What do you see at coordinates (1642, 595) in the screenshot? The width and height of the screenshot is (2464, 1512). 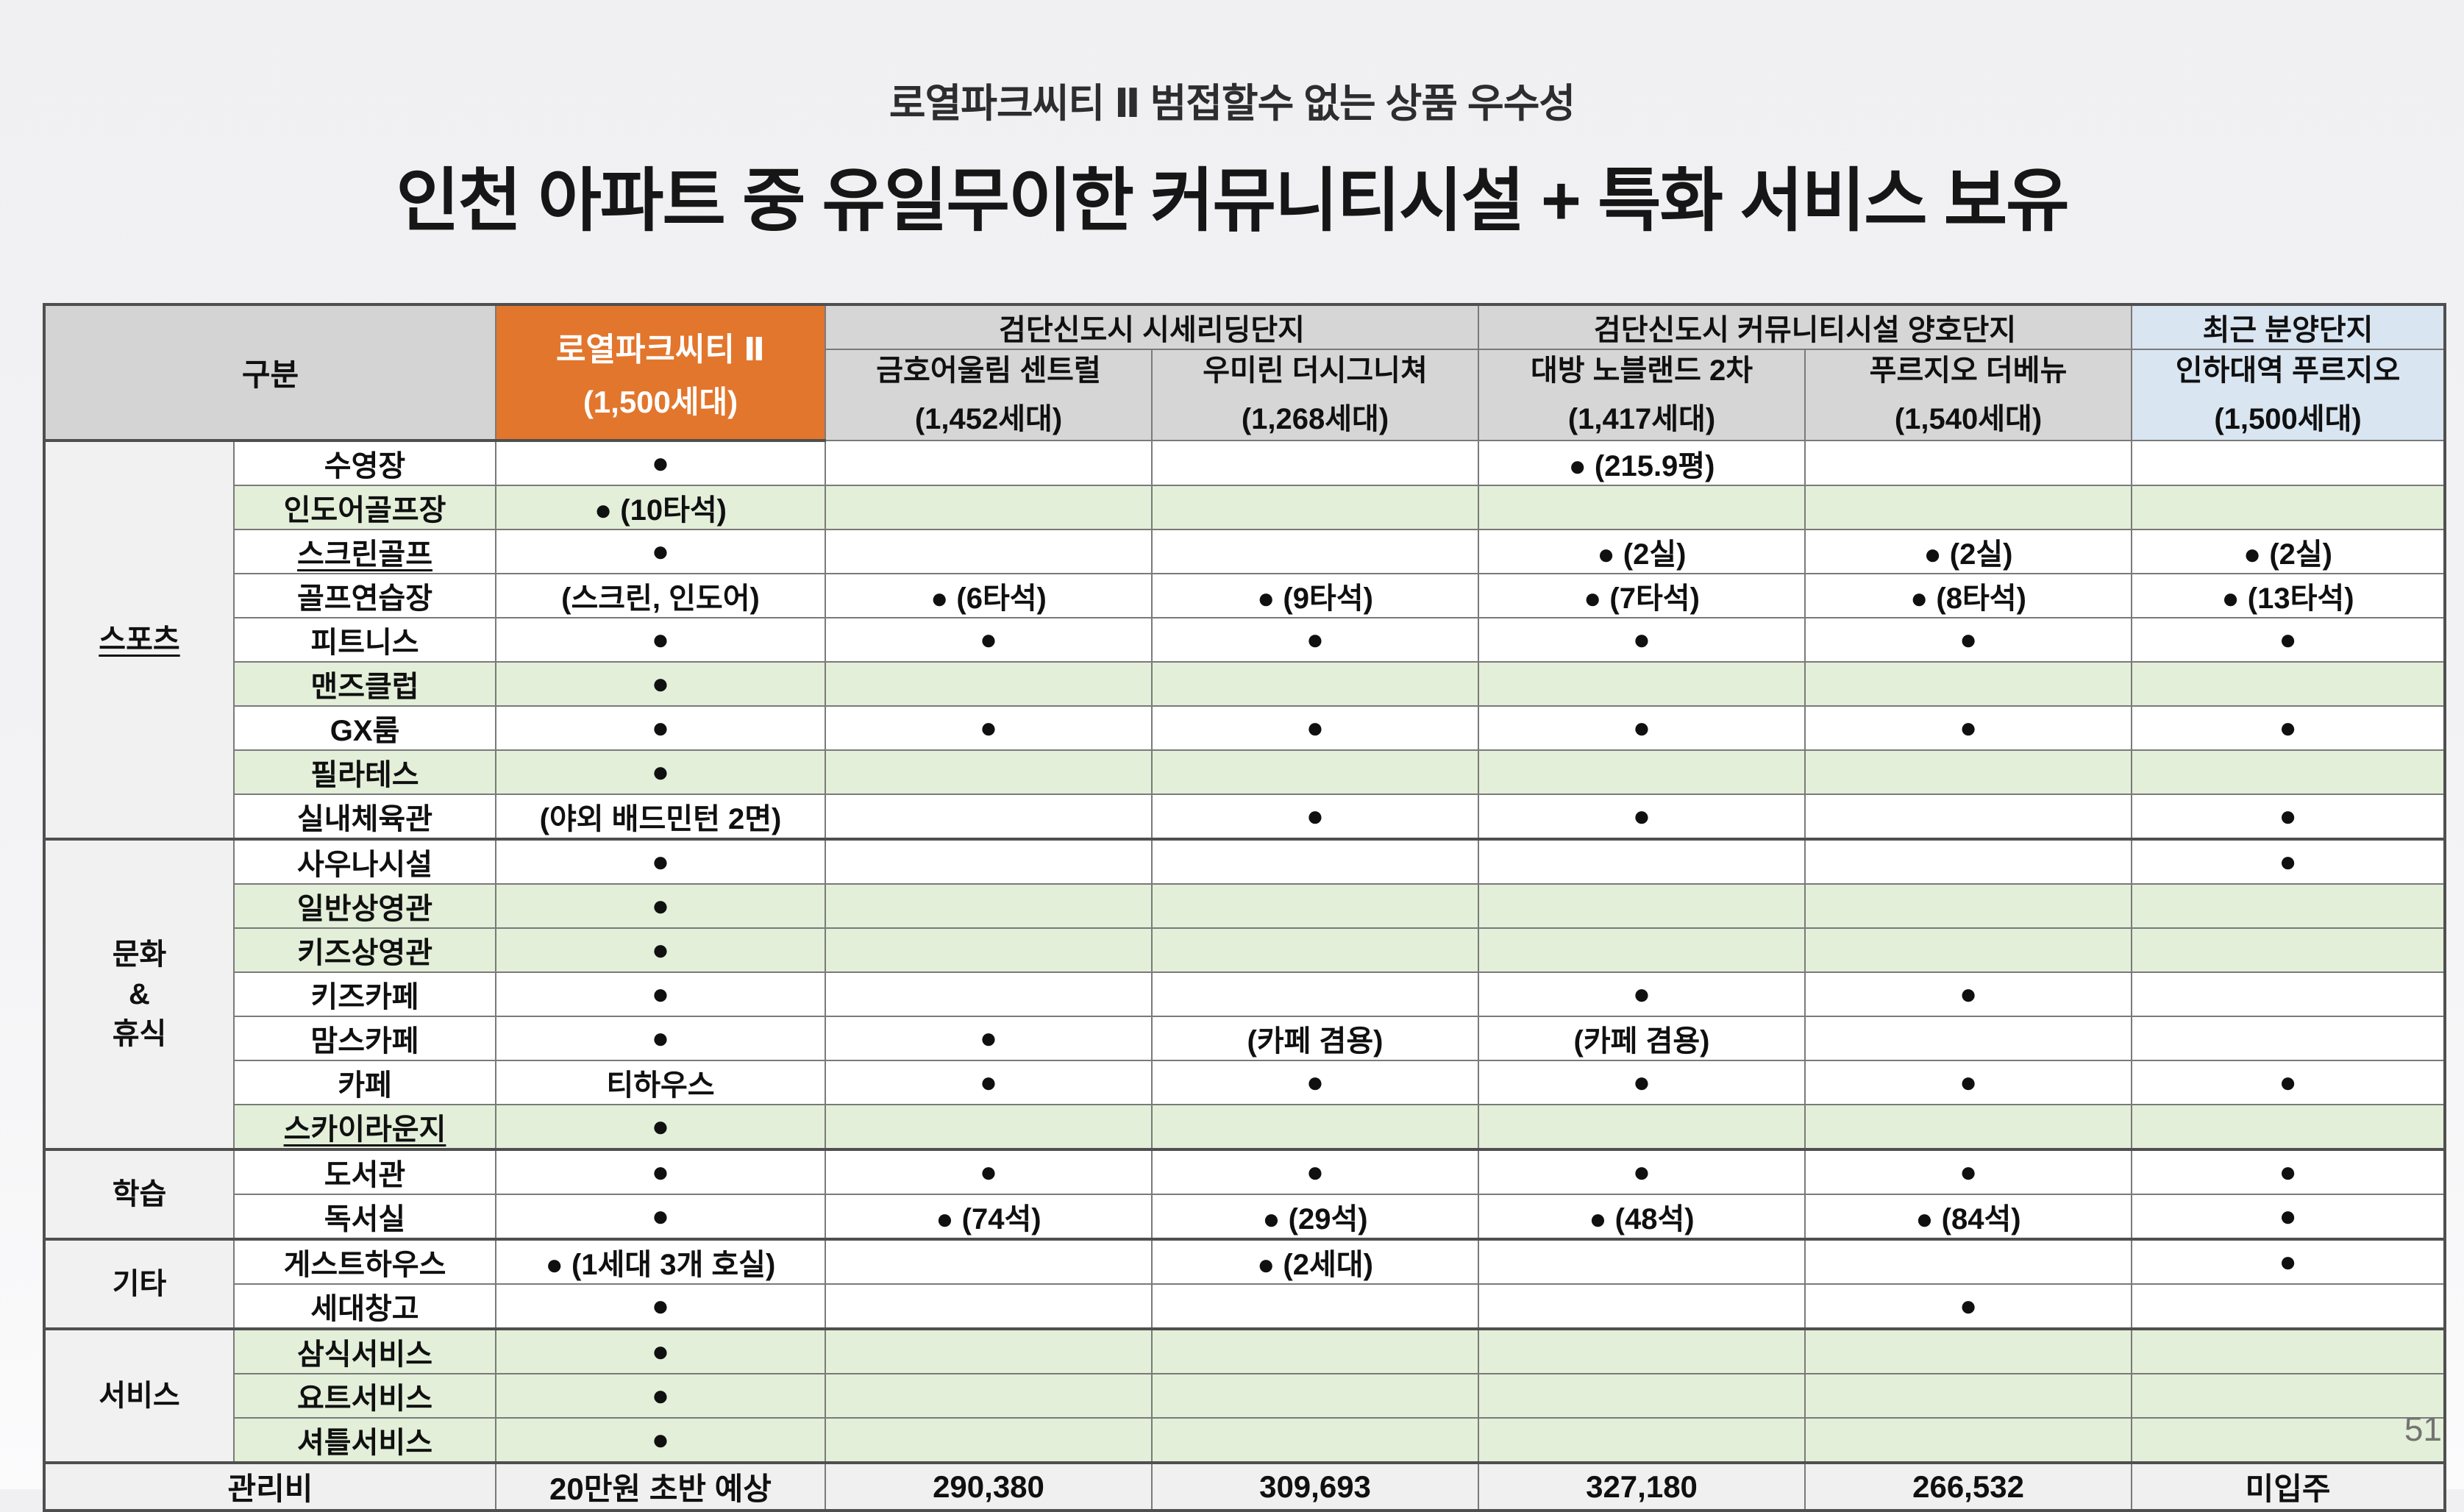 I see `value-cell: ● (7타석)` at bounding box center [1642, 595].